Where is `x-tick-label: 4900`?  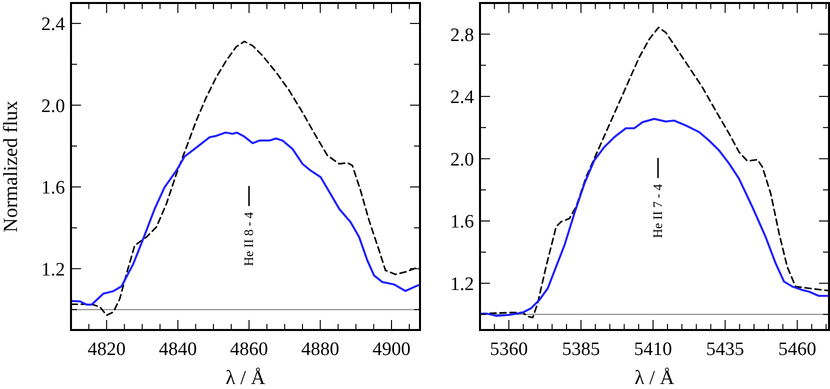
x-tick-label: 4900 is located at coordinates (391, 349).